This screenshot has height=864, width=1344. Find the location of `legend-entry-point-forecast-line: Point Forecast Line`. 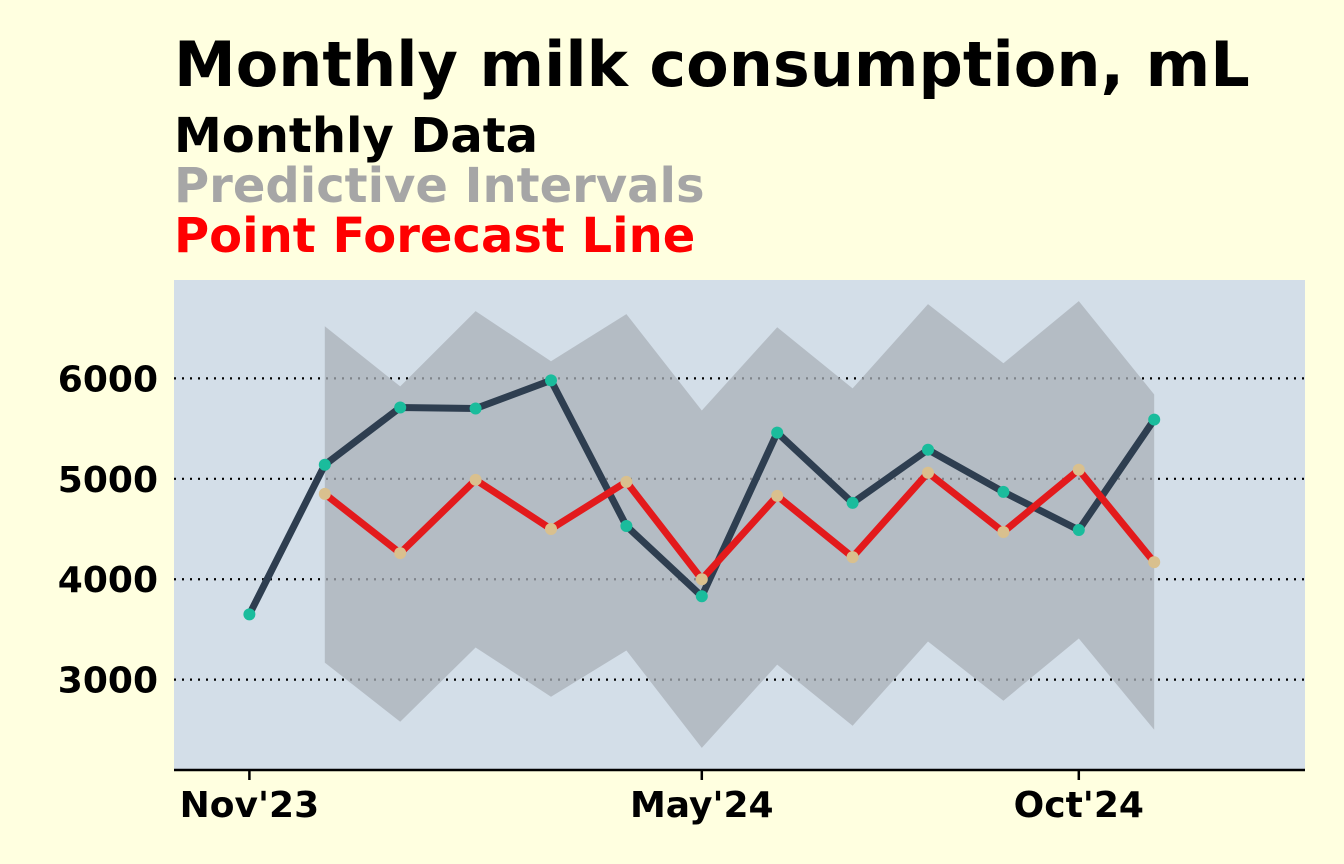

legend-entry-point-forecast-line: Point Forecast Line is located at coordinates (434, 236).